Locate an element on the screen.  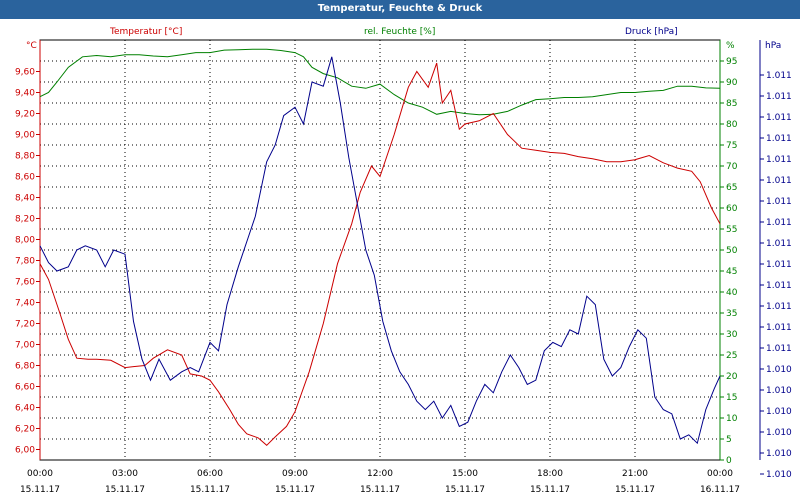
window-title: Temperatur, Feuchte & Druck is located at coordinates (400, 9).